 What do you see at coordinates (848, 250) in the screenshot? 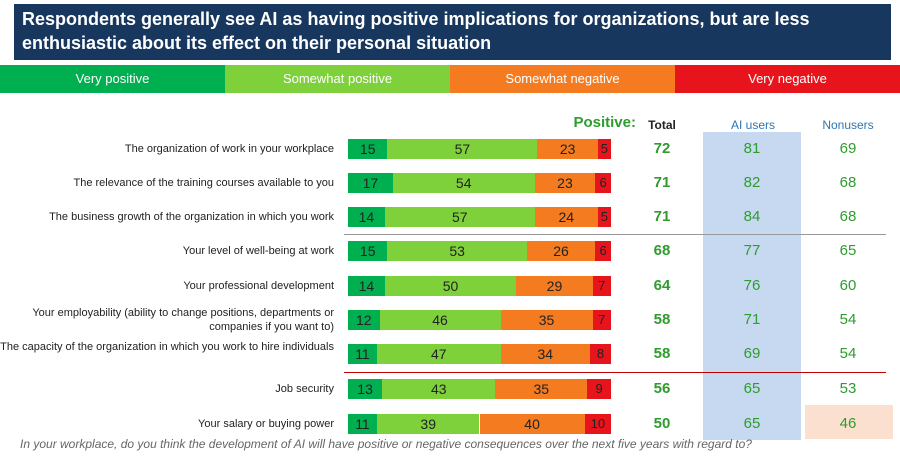
I see `nonusers-value: 65` at bounding box center [848, 250].